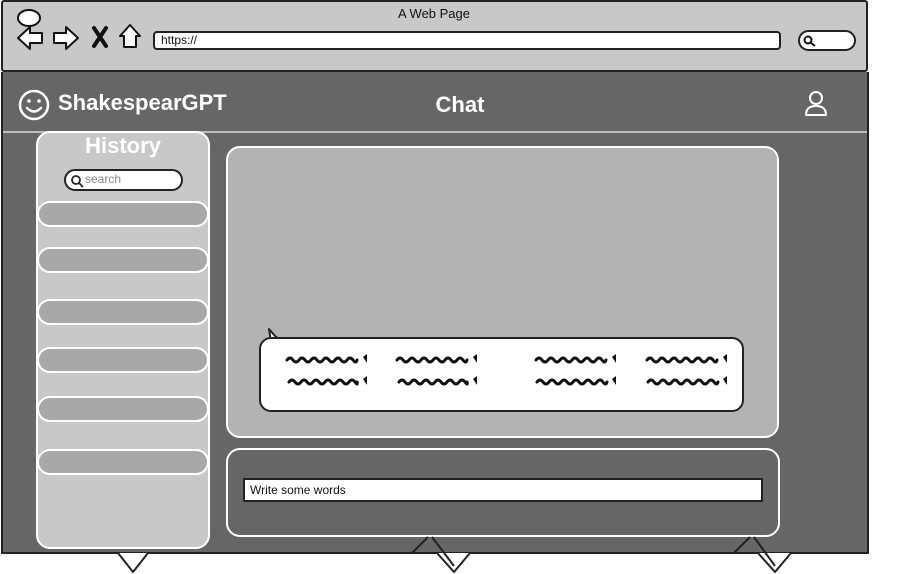 The width and height of the screenshot is (920, 574). I want to click on chat-message-bubble, so click(501, 374).